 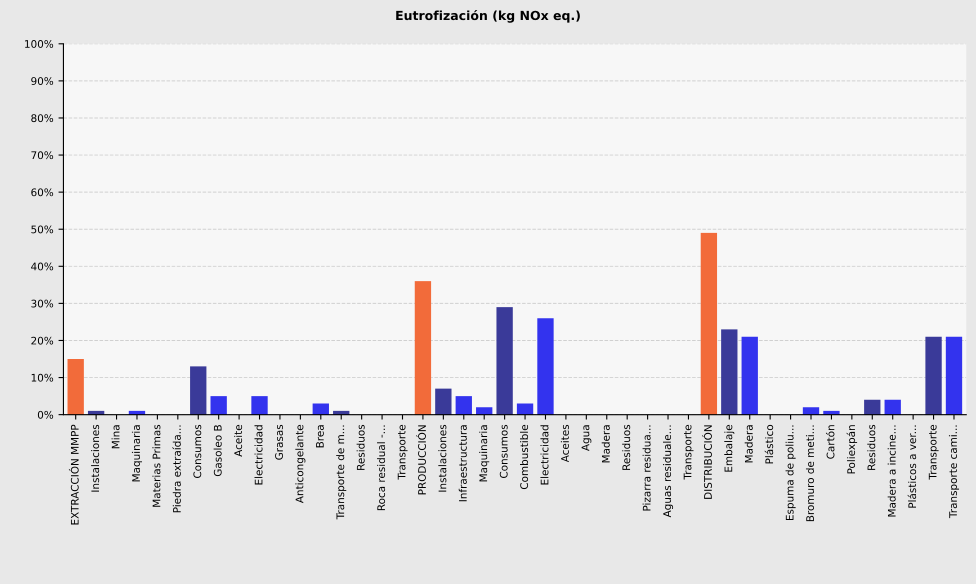 What do you see at coordinates (238, 440) in the screenshot?
I see `x-tick-label: Aceite` at bounding box center [238, 440].